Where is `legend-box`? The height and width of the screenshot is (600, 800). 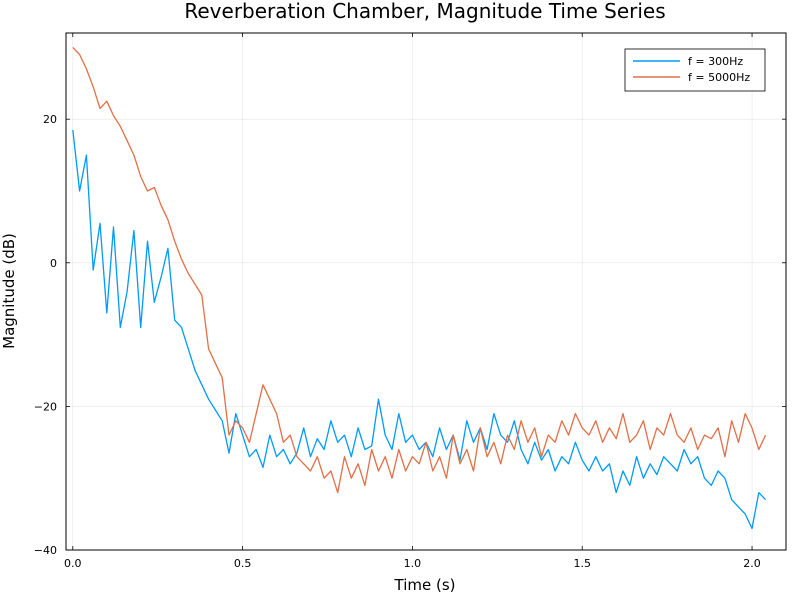 legend-box is located at coordinates (695, 70).